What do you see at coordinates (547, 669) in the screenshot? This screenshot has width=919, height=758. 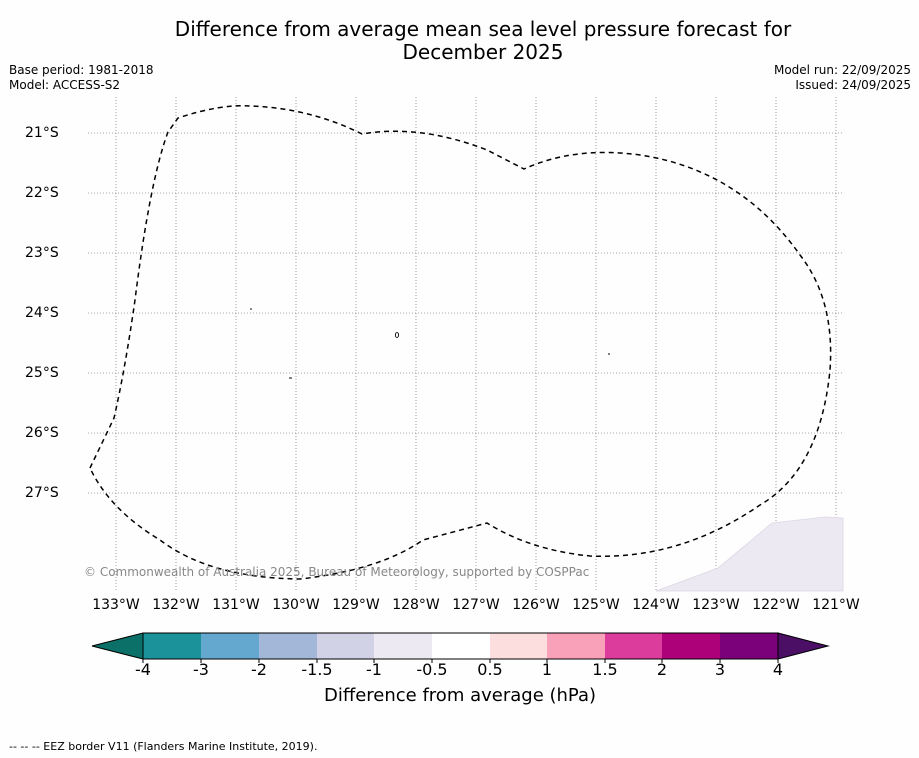 I see `colorbar-tick-label: 1` at bounding box center [547, 669].